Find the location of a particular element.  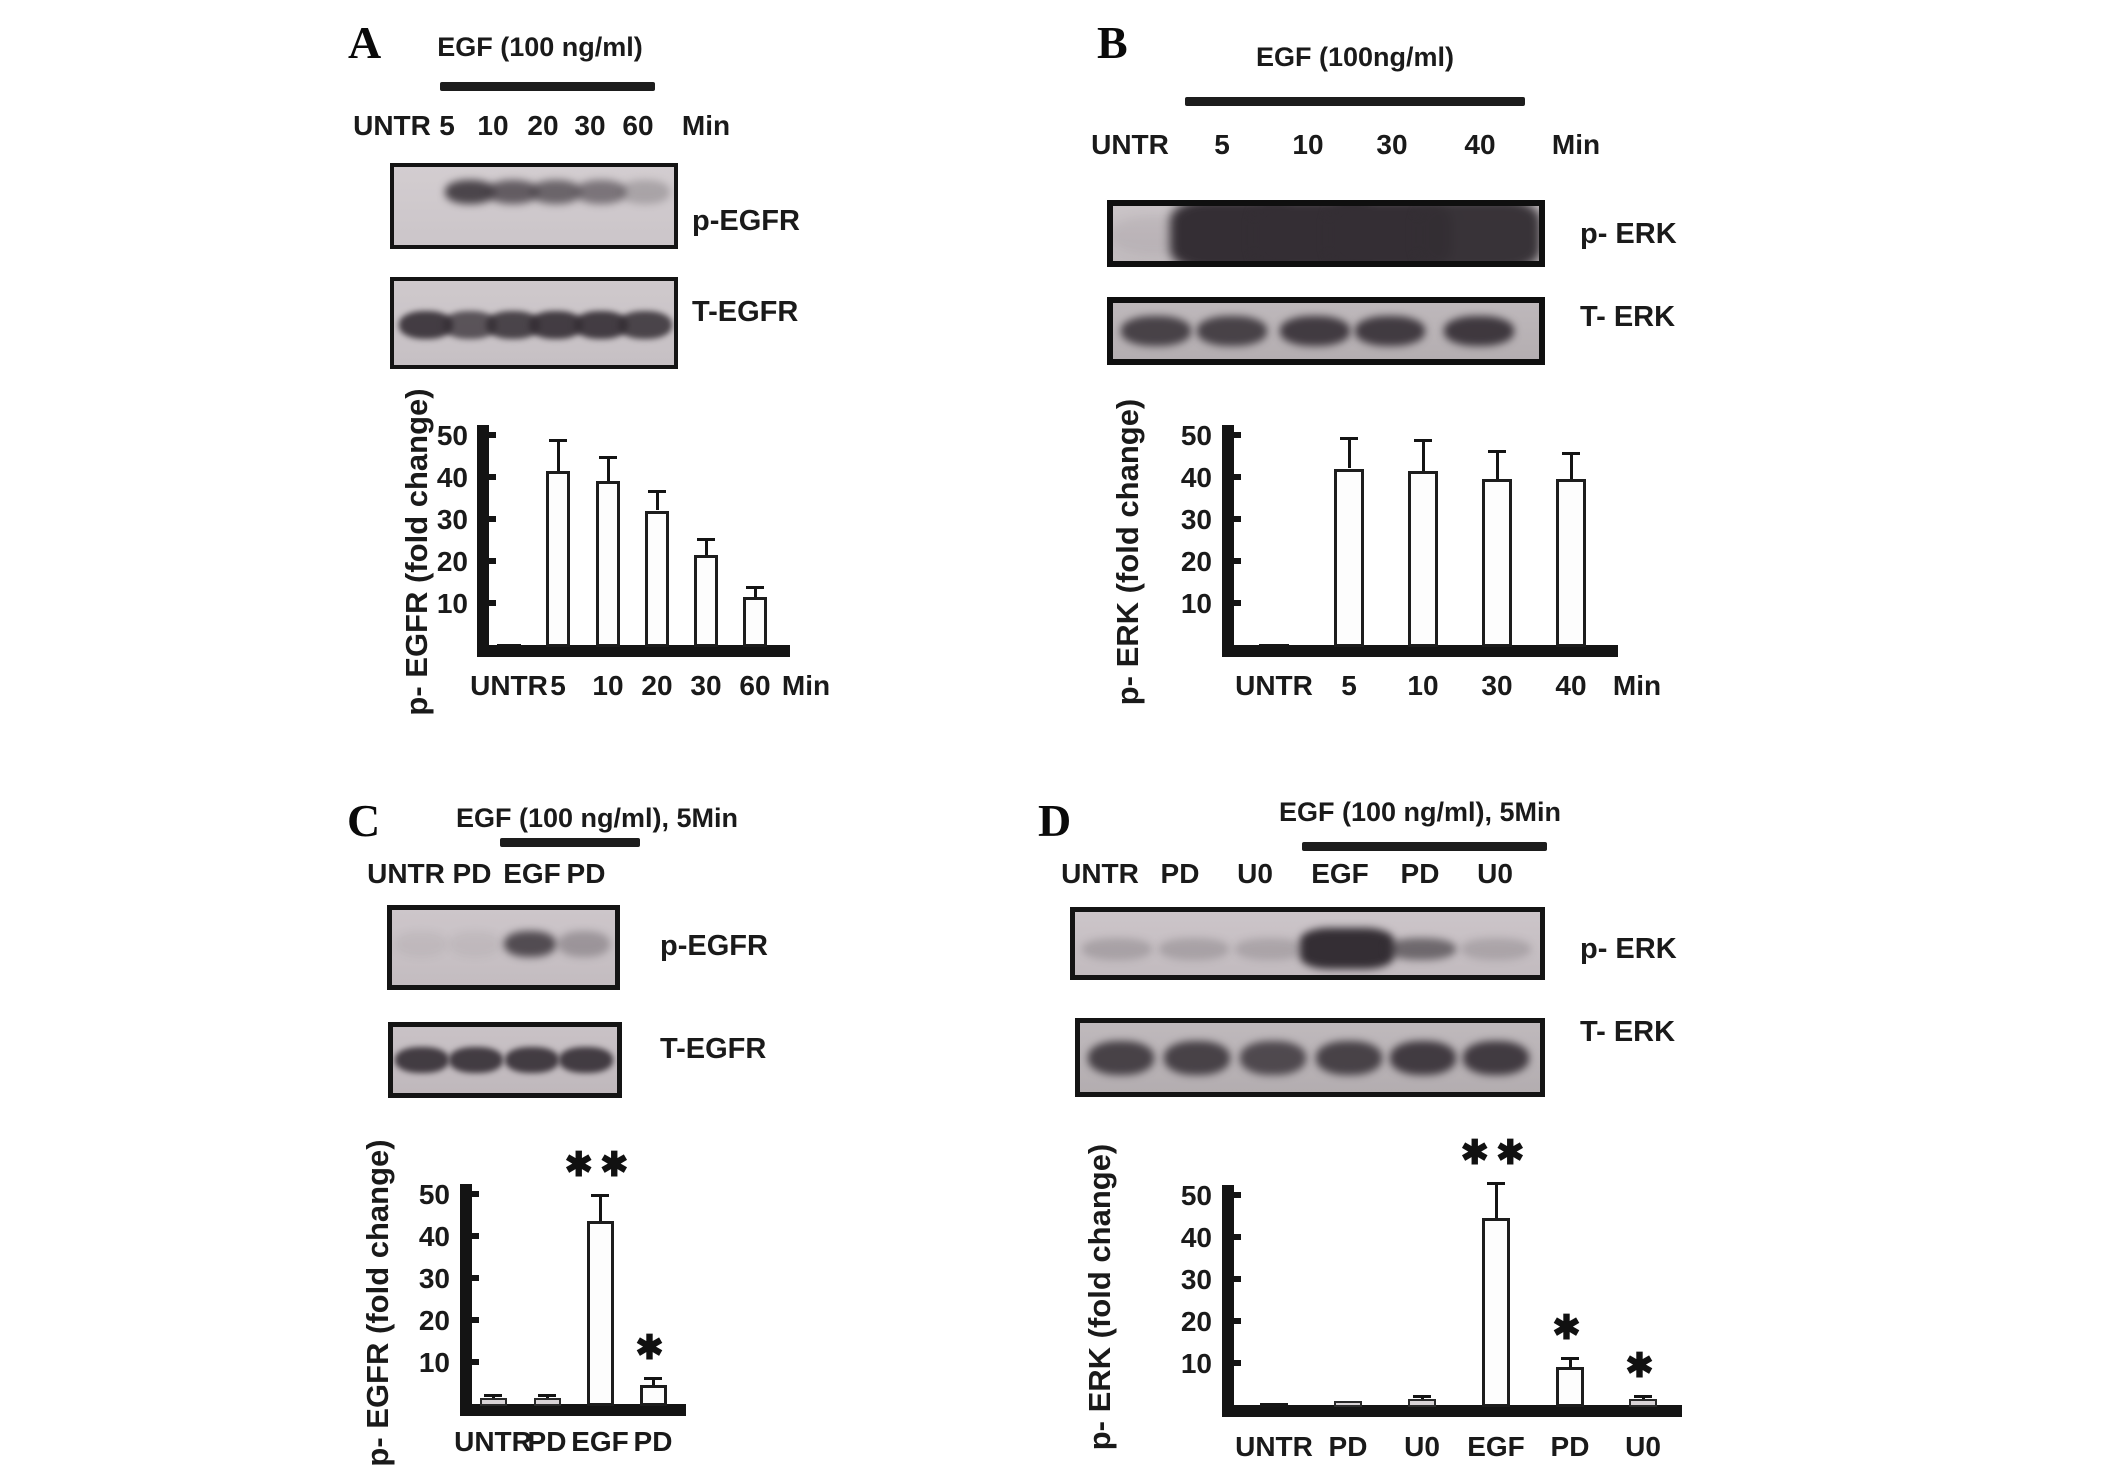

bar-u0 is located at coordinates (1422, 1402).